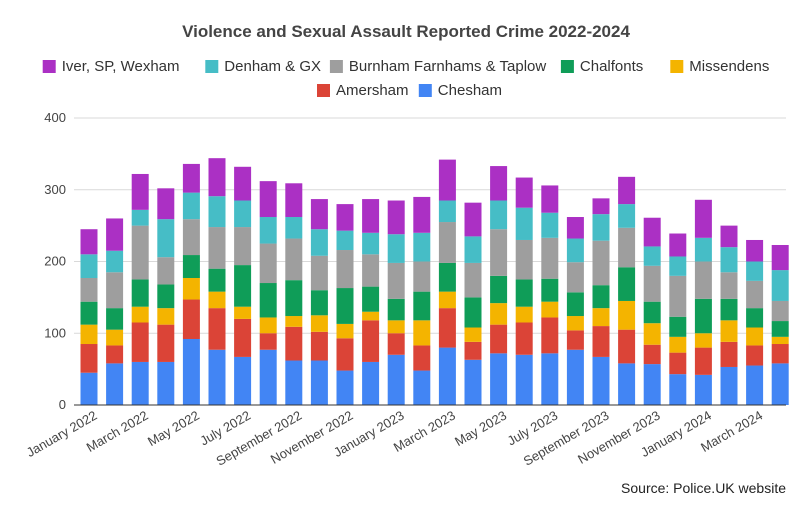  I want to click on y-tick-label: 0, so click(62, 404).